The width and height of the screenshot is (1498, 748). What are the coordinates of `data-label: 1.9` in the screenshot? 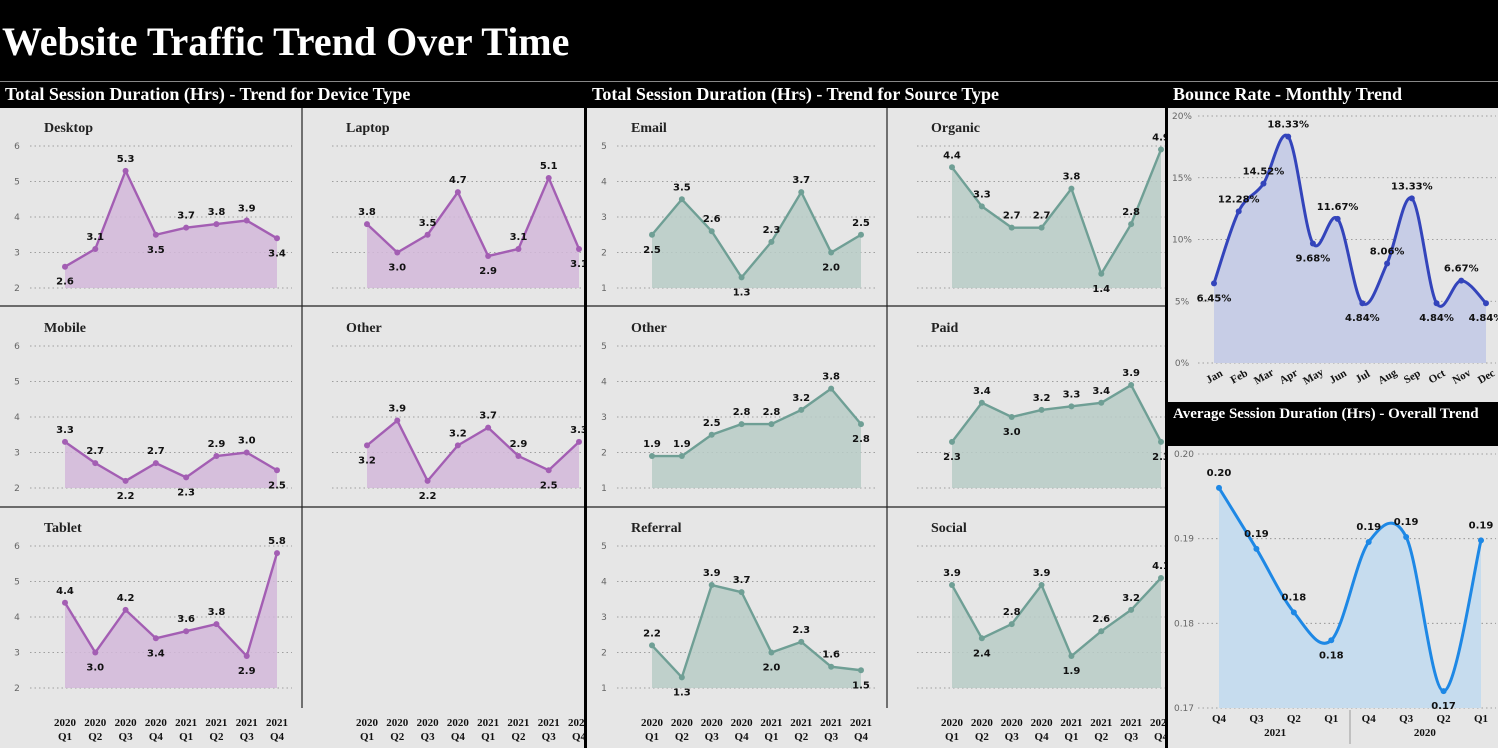 It's located at (1072, 671).